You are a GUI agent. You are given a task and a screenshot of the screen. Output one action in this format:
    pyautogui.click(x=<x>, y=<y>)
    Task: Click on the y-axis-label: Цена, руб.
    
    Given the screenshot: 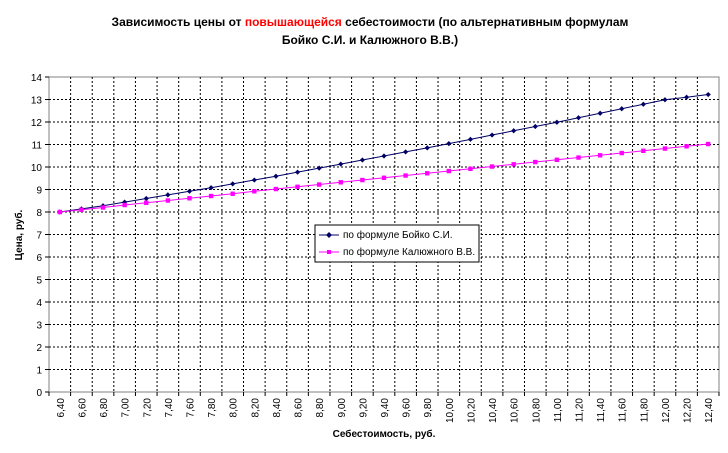 What is the action you would take?
    pyautogui.click(x=19, y=234)
    